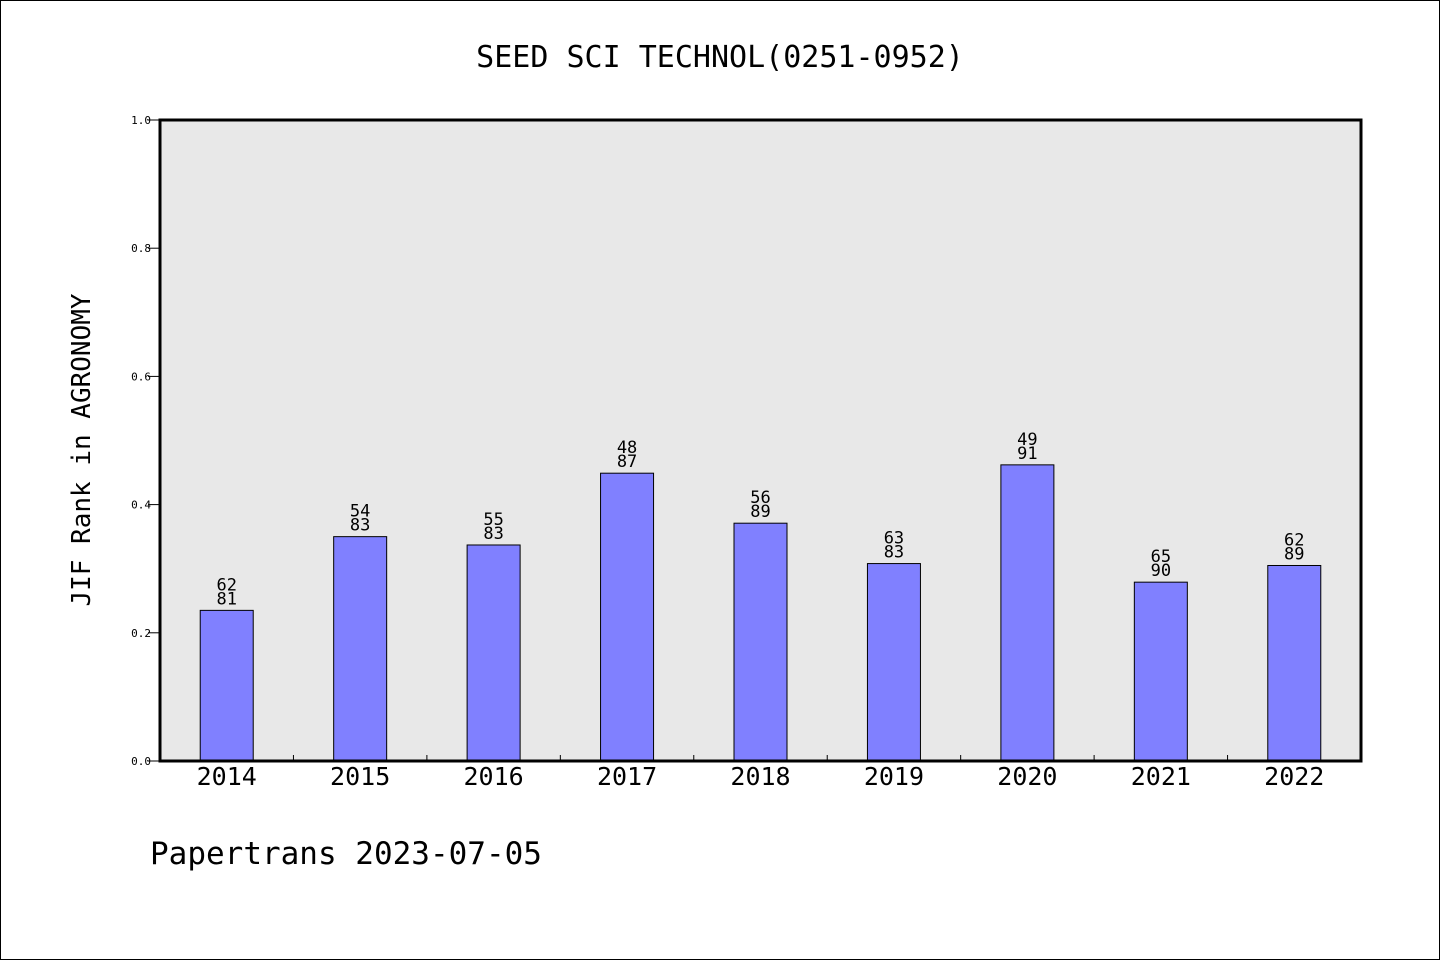 This screenshot has height=960, width=1440. What do you see at coordinates (760, 776) in the screenshot?
I see `x-tick-label: 2018` at bounding box center [760, 776].